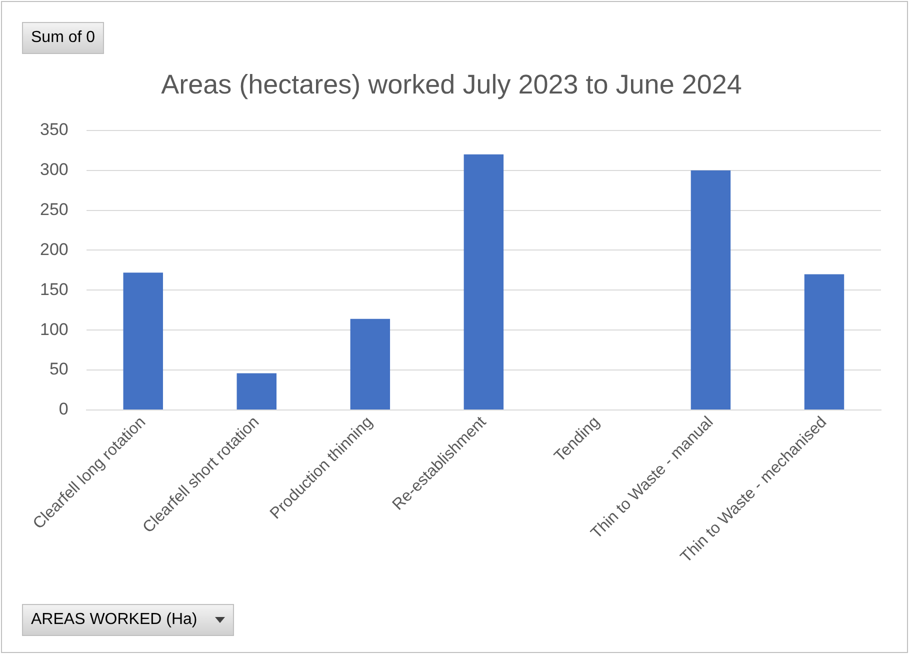 The width and height of the screenshot is (909, 654). What do you see at coordinates (54, 209) in the screenshot?
I see `y-tick-label: 250` at bounding box center [54, 209].